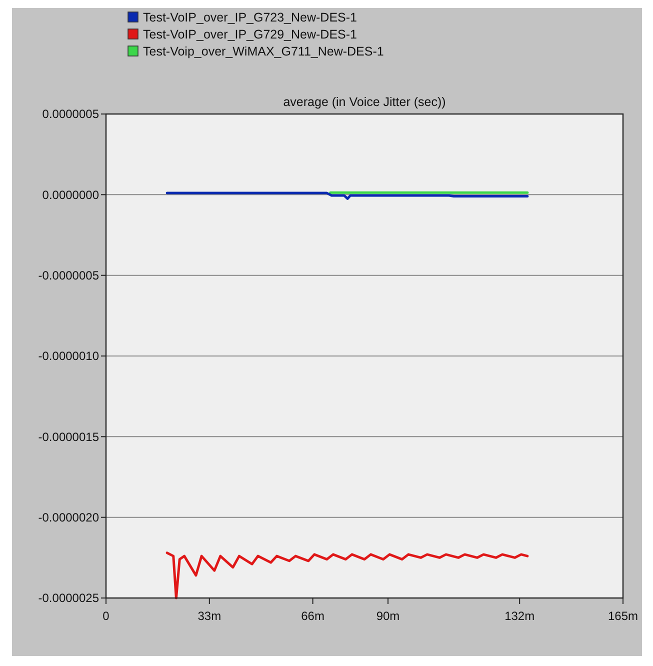  What do you see at coordinates (519, 616) in the screenshot?
I see `x-tick-label: 132m` at bounding box center [519, 616].